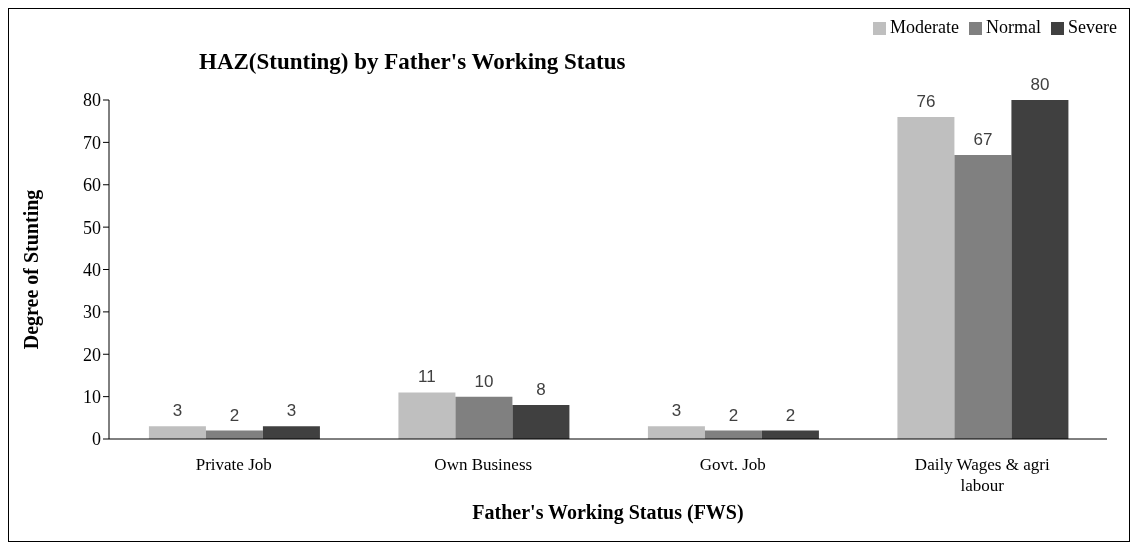 This screenshot has height=550, width=1138. I want to click on legend-label: Normal, so click(1014, 27).